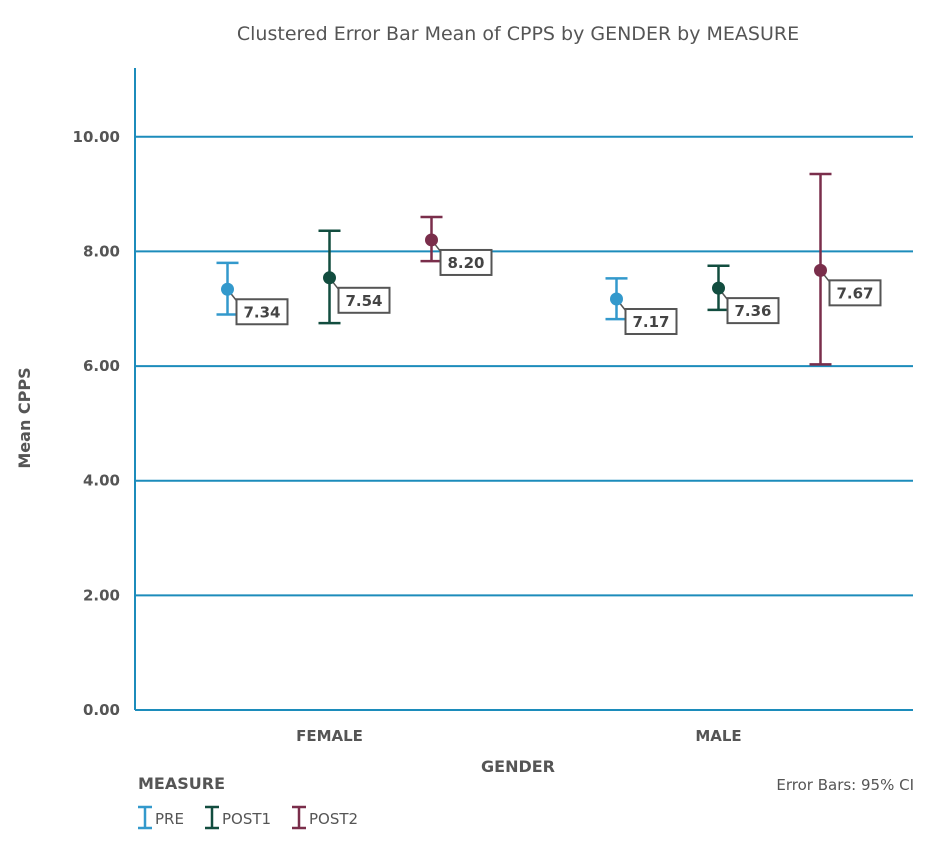  Describe the element at coordinates (181, 783) in the screenshot. I see `legend-title: MEASURE` at that location.